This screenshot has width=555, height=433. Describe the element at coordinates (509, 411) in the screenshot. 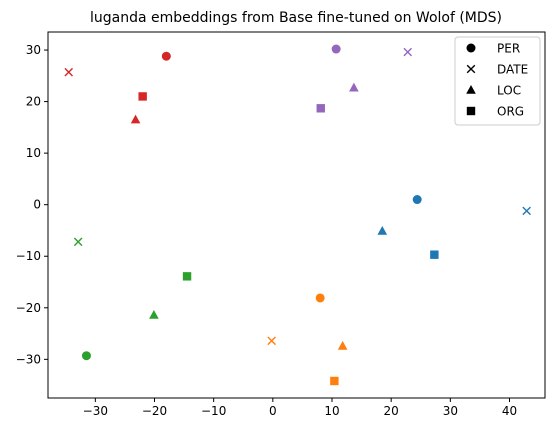

I see `x-tick-label: 40` at that location.